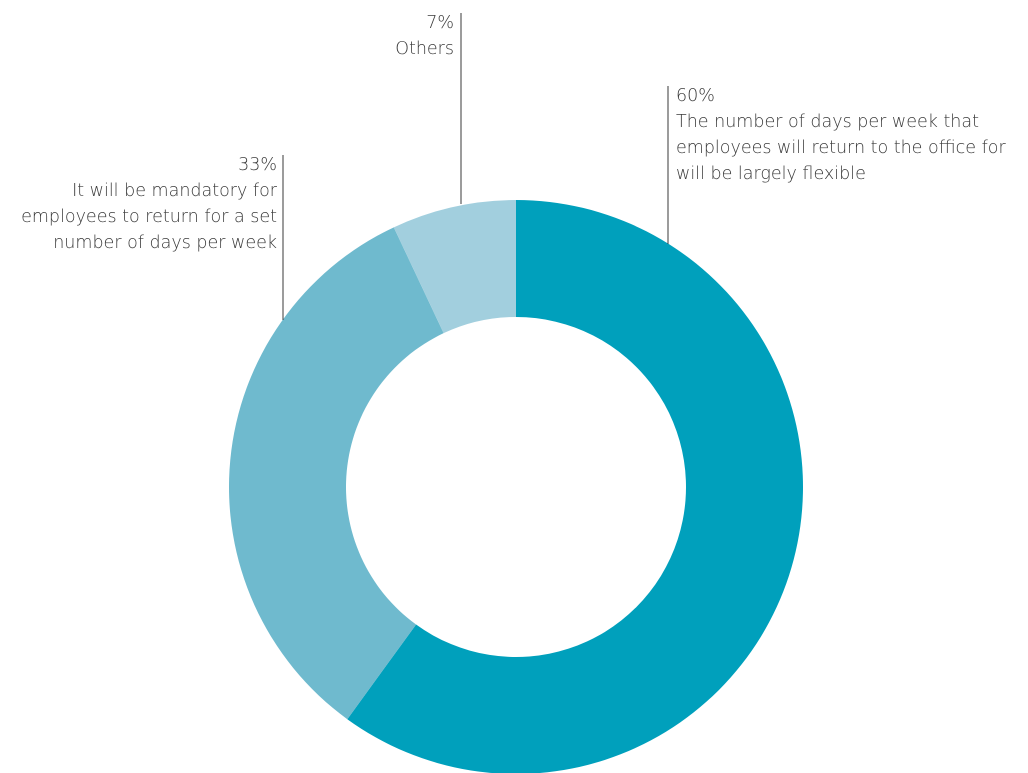 Image resolution: width=1028 pixels, height=773 pixels. What do you see at coordinates (175, 191) in the screenshot?
I see `slice-label-line: It will be mandatory for` at bounding box center [175, 191].